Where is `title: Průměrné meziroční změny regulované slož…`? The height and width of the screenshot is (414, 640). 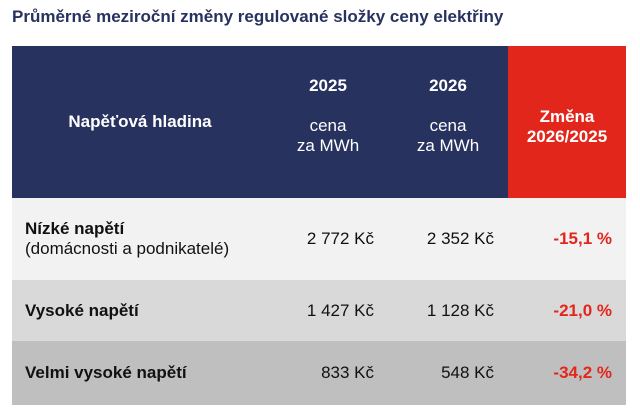
title: Průměrné meziroční změny regulované slož… is located at coordinates (258, 16).